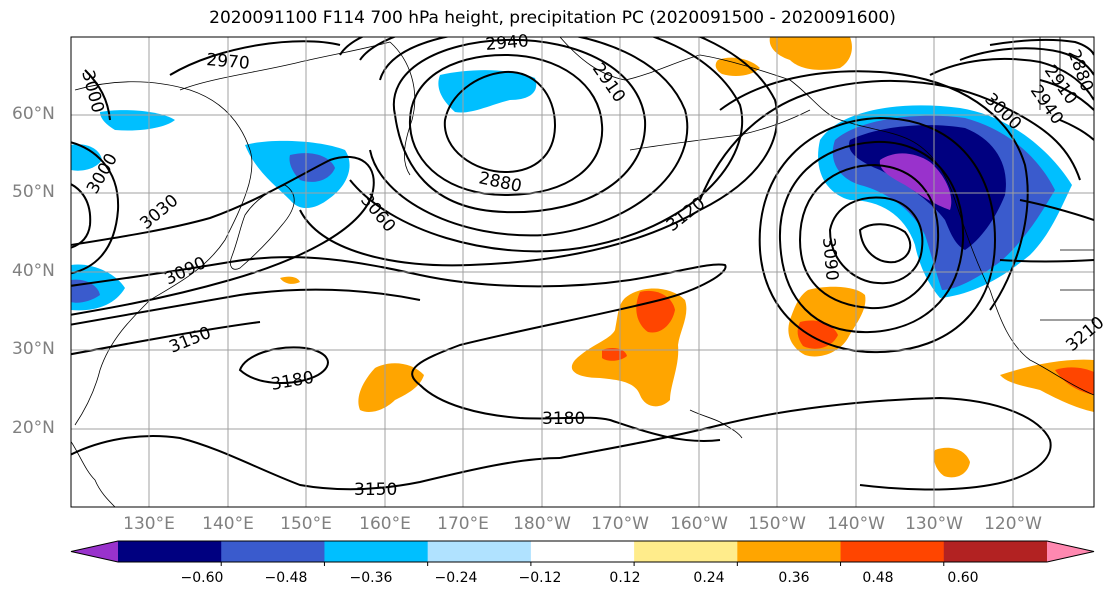 The width and height of the screenshot is (1105, 601). What do you see at coordinates (228, 62) in the screenshot?
I see `contour-label: 2970` at bounding box center [228, 62].